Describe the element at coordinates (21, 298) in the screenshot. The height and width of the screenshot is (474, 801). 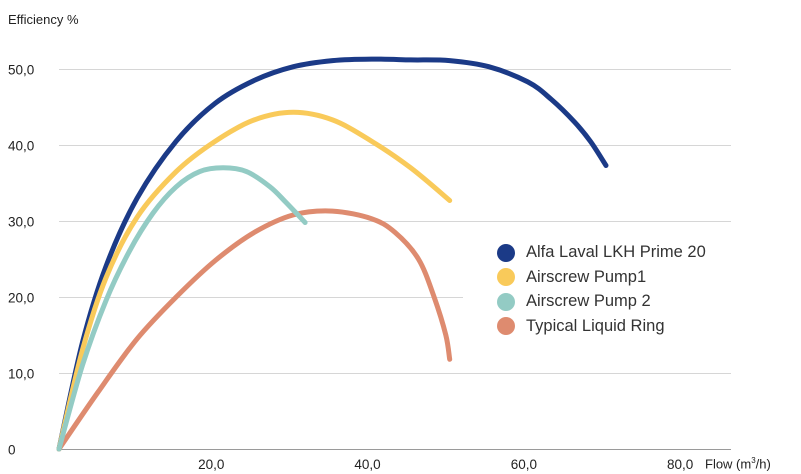
I see `y-tick-label: 20,0` at that location.